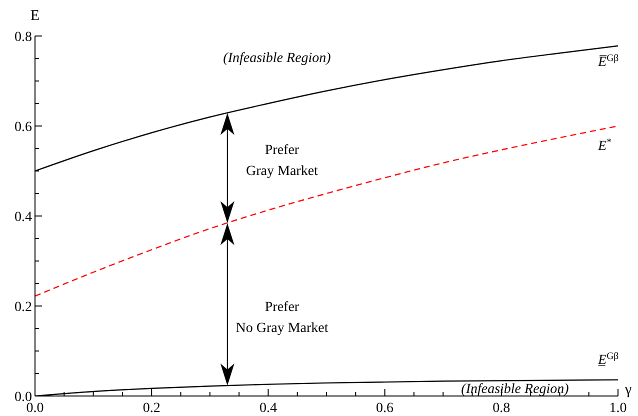 This screenshot has height=416, width=638. I want to click on x-tick-label: 0.6, so click(385, 408).